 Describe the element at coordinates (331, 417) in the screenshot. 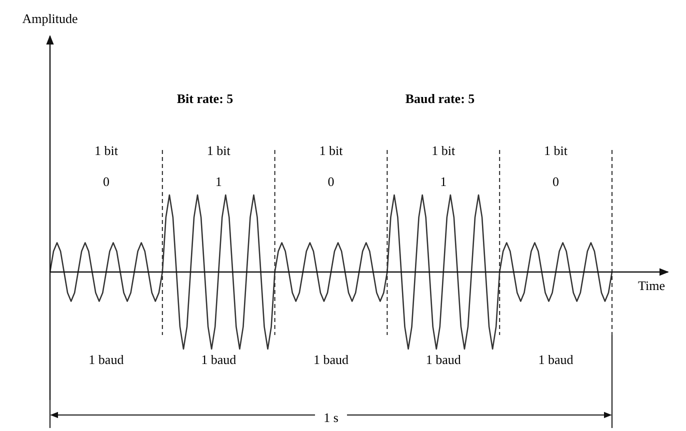

I see `text: 1 s` at that location.